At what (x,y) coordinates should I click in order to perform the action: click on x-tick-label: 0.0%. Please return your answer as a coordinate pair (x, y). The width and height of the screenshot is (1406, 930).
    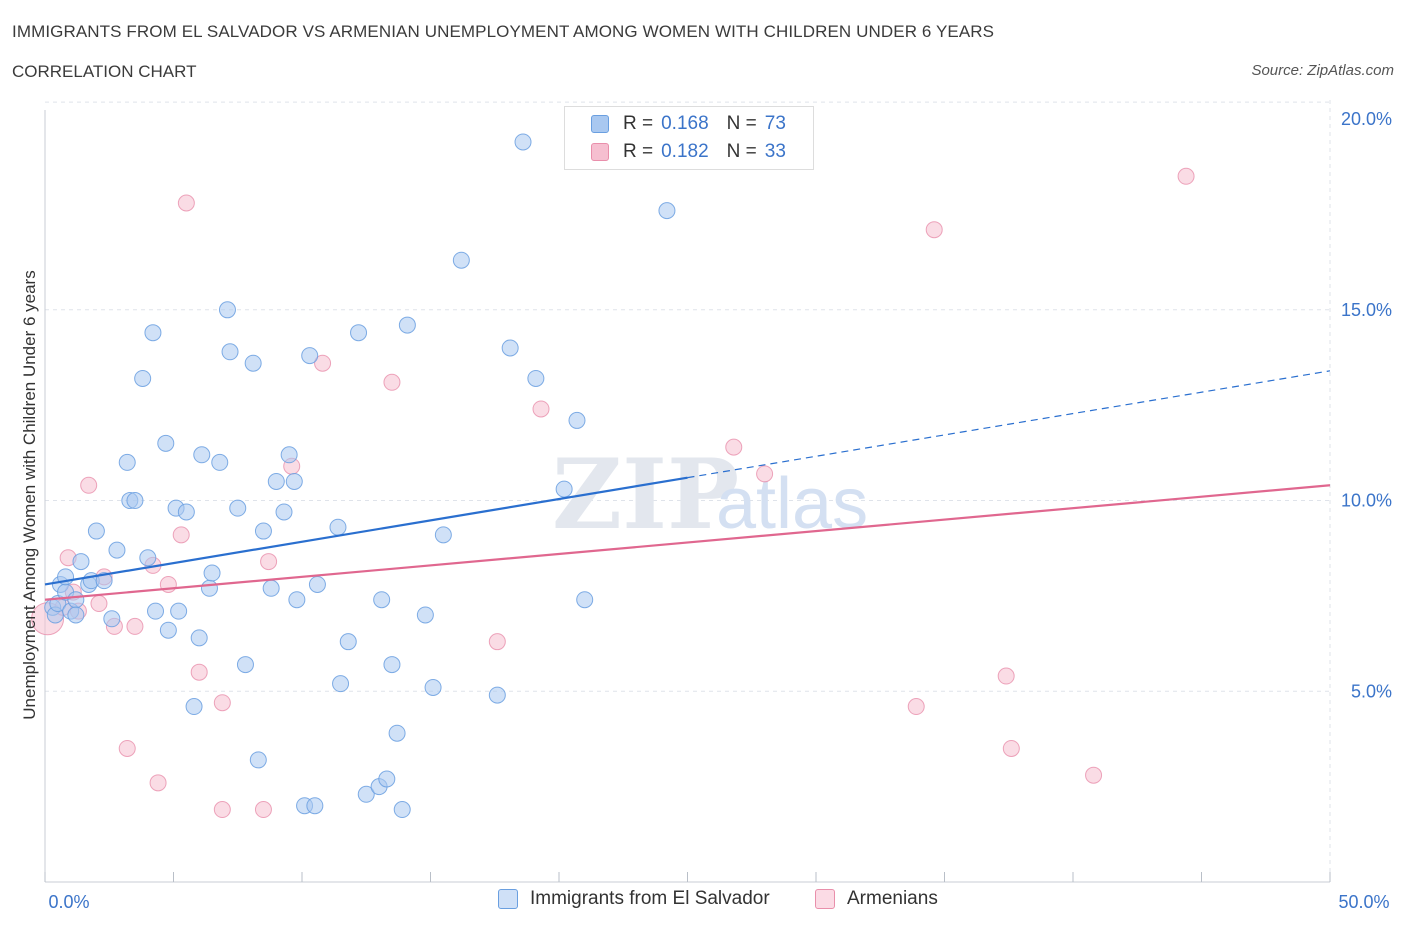
    Looking at the image, I should click on (68, 902).